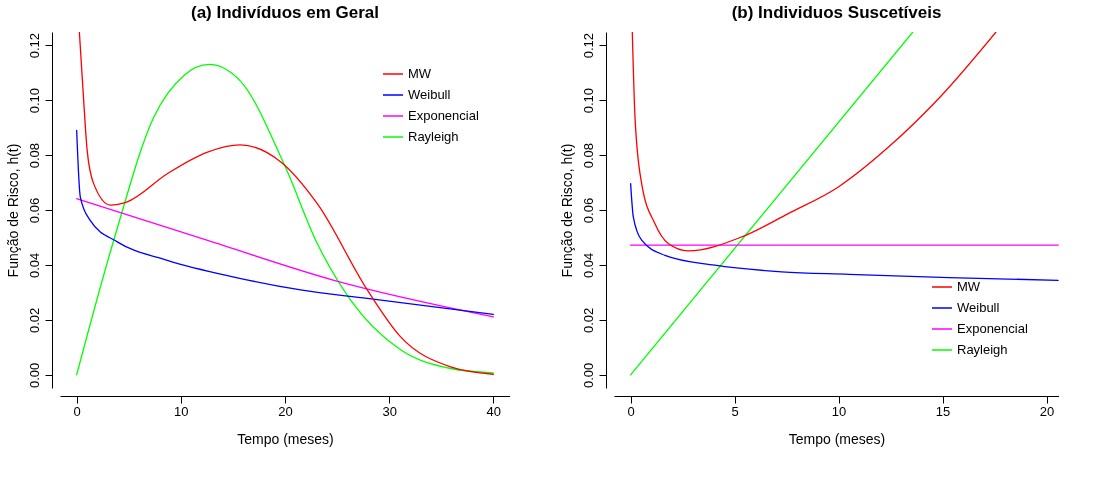 The height and width of the screenshot is (482, 1107). What do you see at coordinates (836, 12) in the screenshot?
I see `chart-title: (b) Individuos Suscetíveis` at bounding box center [836, 12].